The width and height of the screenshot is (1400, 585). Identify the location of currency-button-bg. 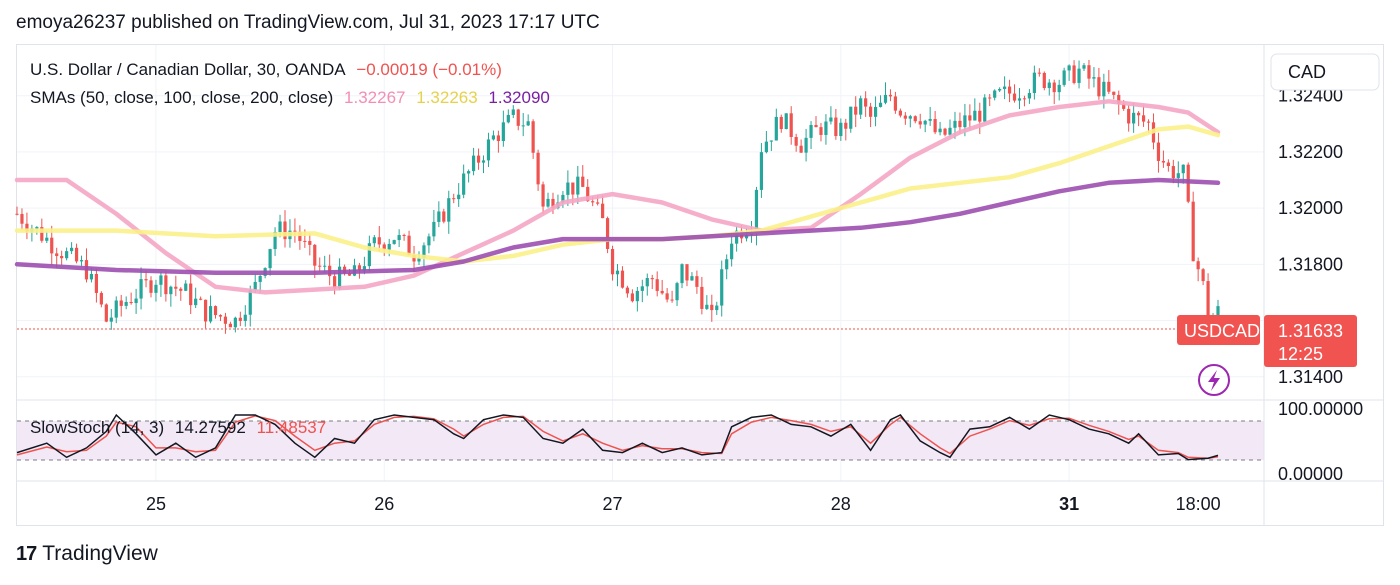
(1325, 72).